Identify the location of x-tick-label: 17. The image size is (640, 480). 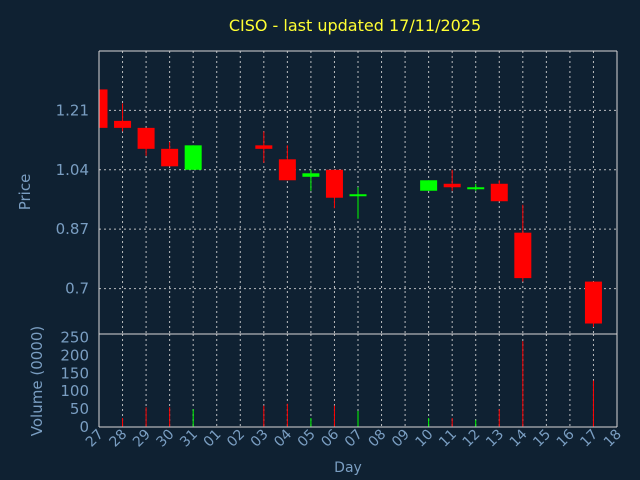
(589, 439).